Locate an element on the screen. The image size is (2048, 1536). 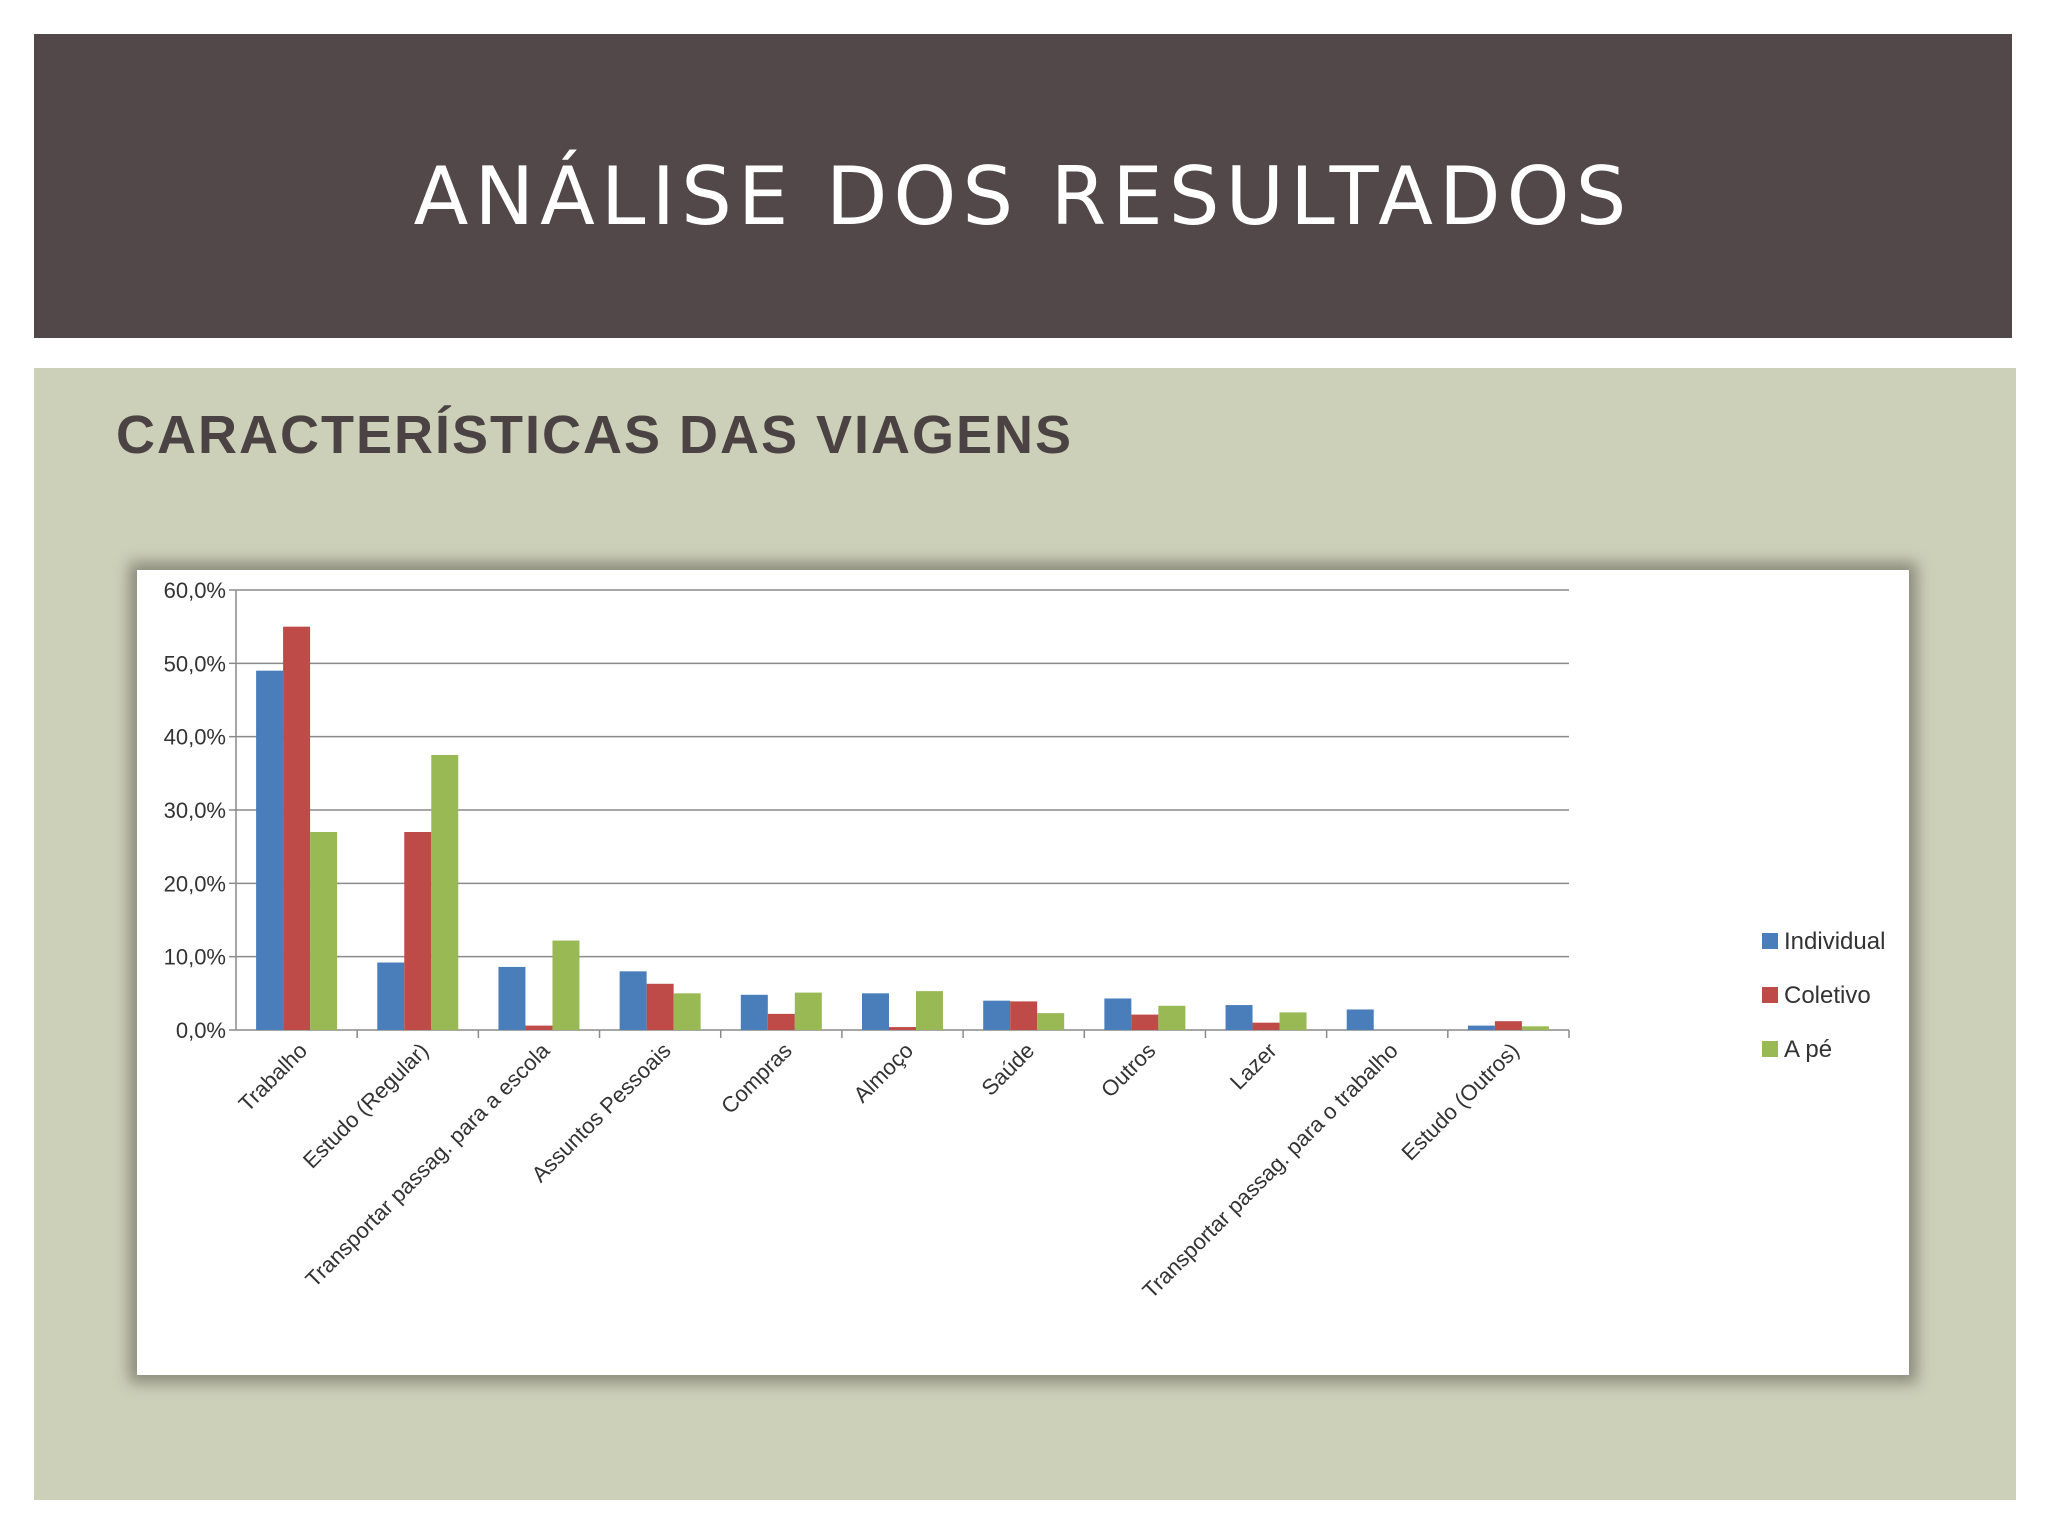
y-tick-label: 40,0% is located at coordinates (195, 737).